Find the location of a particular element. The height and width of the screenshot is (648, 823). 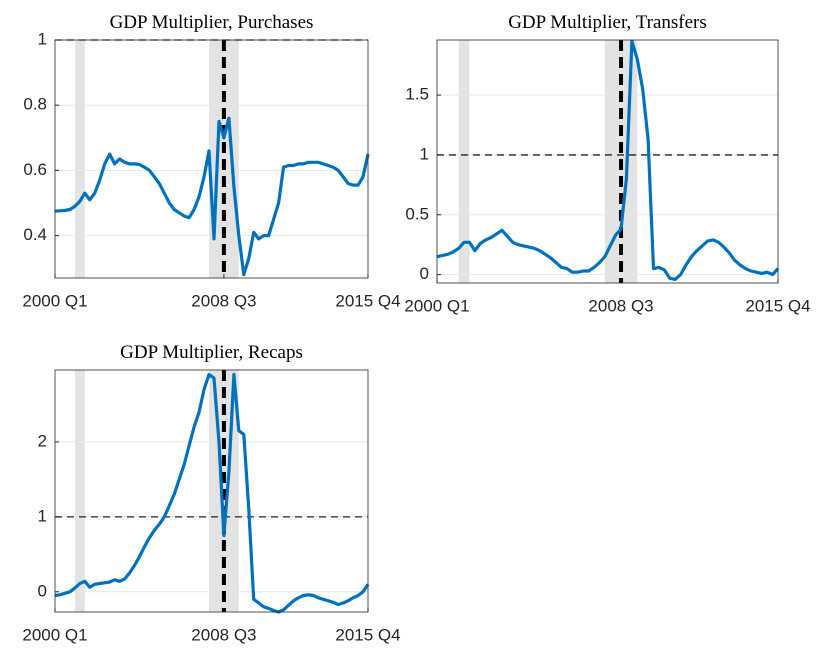

y-tick-label: 0.4 is located at coordinates (35, 234).